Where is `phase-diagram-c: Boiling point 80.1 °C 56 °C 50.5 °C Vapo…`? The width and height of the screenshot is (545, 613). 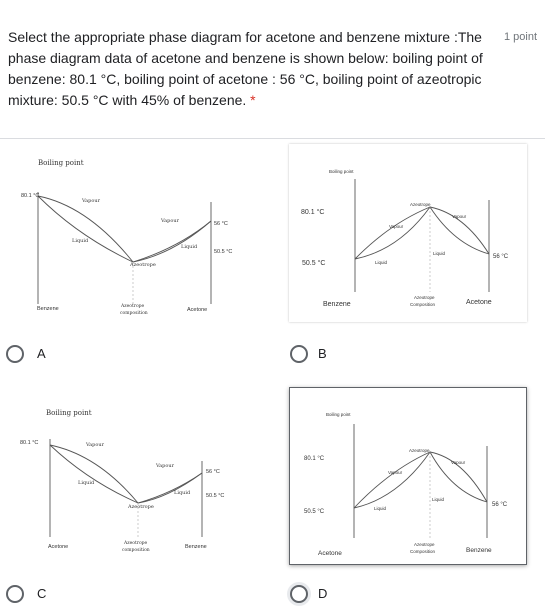
phase-diagram-c: Boiling point 80.1 °C 56 °C 50.5 °C Vapo… is located at coordinates (122, 481).